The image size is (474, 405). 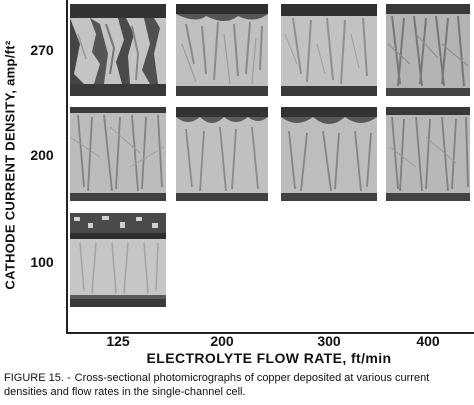 What do you see at coordinates (118, 341) in the screenshot?
I see `col-label-125: 125` at bounding box center [118, 341].